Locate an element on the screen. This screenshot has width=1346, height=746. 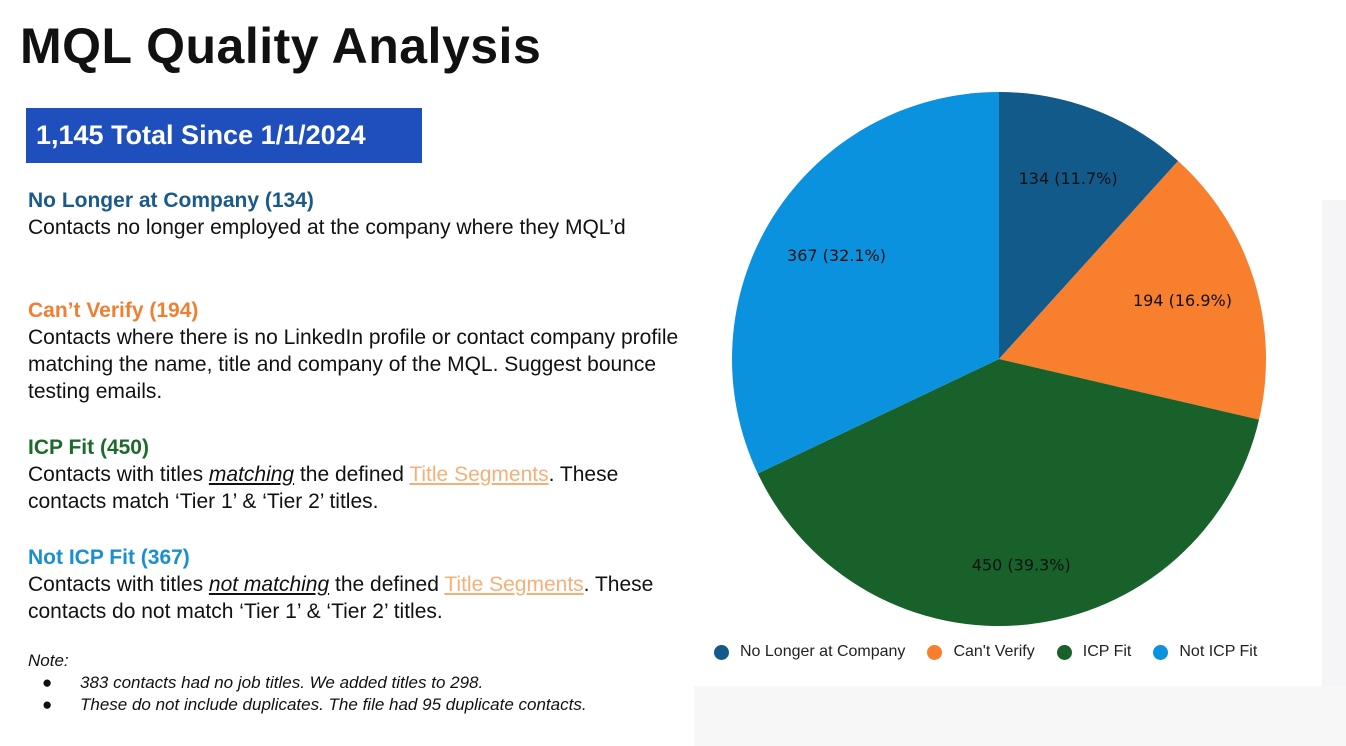
section-heading: Not ICP Fit (367) is located at coordinates (109, 557).